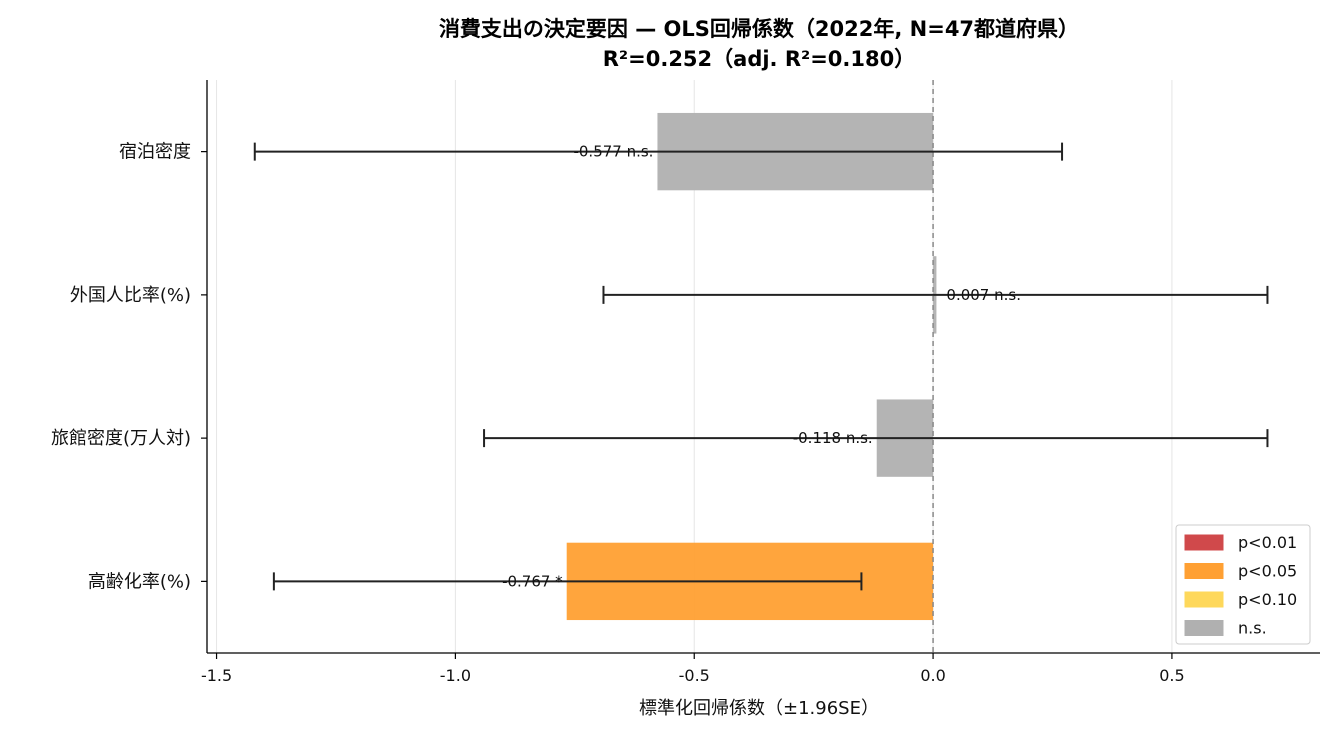  What do you see at coordinates (1267, 542) in the screenshot?
I see `legend-label: p<0.01` at bounding box center [1267, 542].